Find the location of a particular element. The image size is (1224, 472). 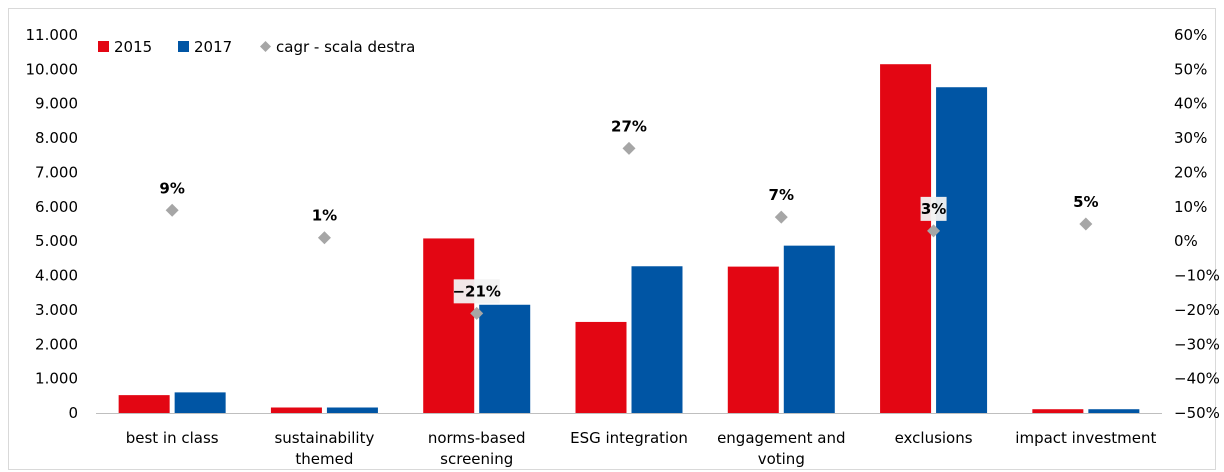

category-label: sustainability is located at coordinates (324, 438).